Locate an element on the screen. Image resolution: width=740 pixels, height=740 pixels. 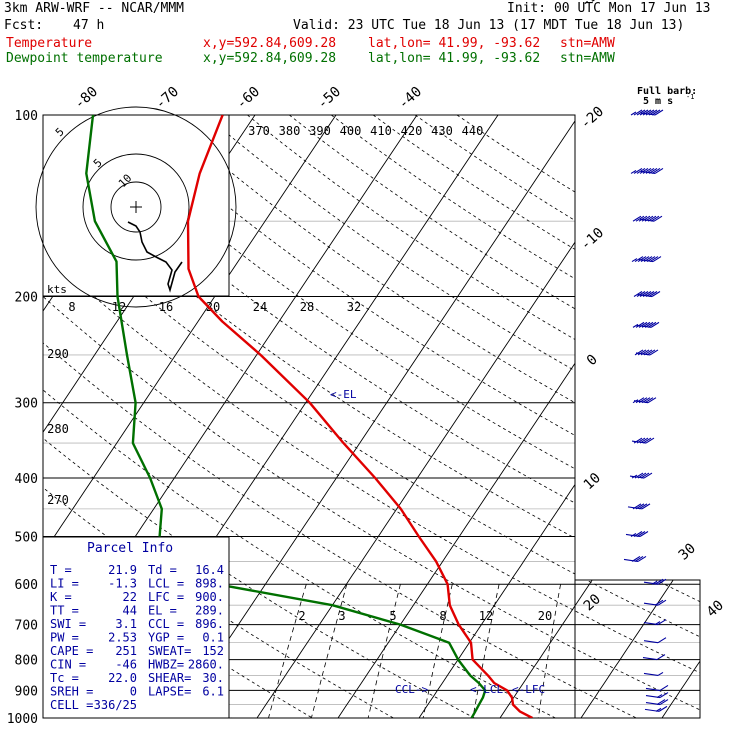
pressure-tick-label: 700 is located at coordinates (26, 626).